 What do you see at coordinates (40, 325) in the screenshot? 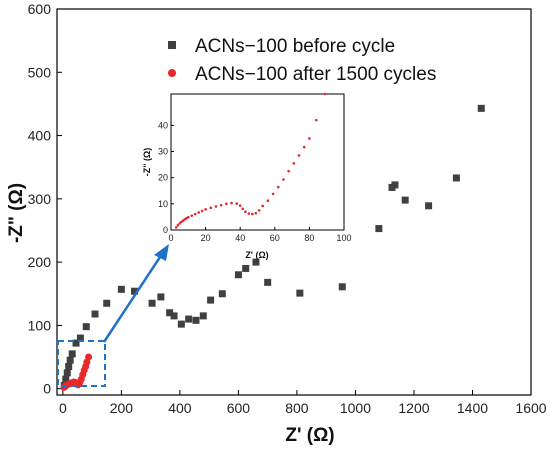
I see `main-y-tick-label: 100` at bounding box center [40, 325].